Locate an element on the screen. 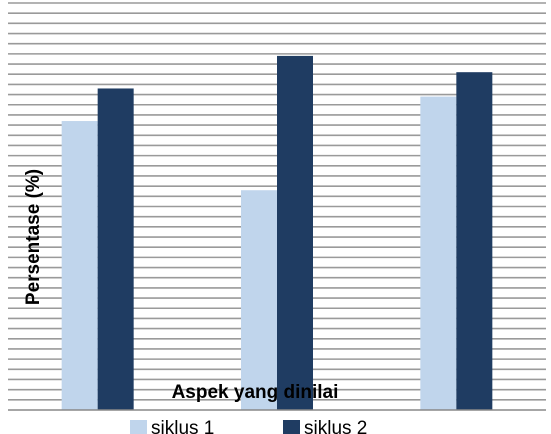 The image size is (551, 434). legend-label-siklus-2: siklus 2 is located at coordinates (335, 426).